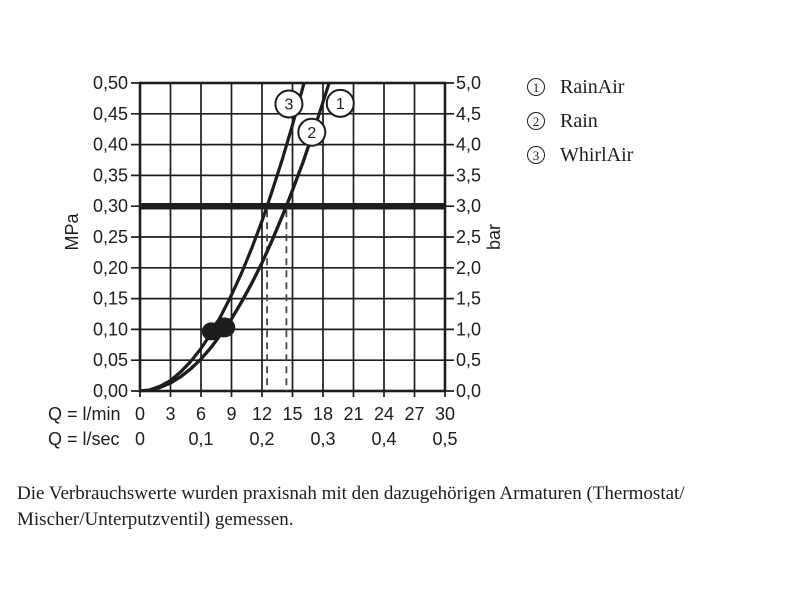  I want to click on chart-legend: 1 RainAir 2 Rain 3 WhirlAir, so click(580, 121).